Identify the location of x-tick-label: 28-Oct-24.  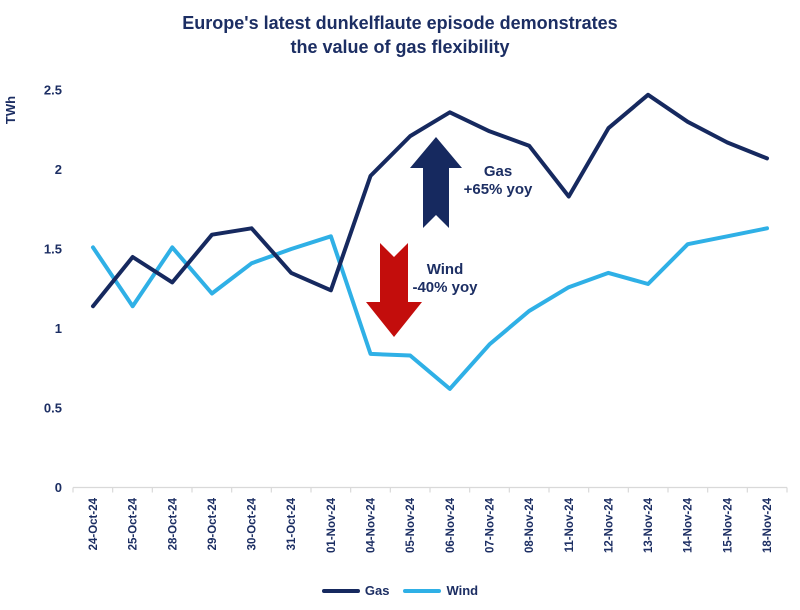
(173, 523).